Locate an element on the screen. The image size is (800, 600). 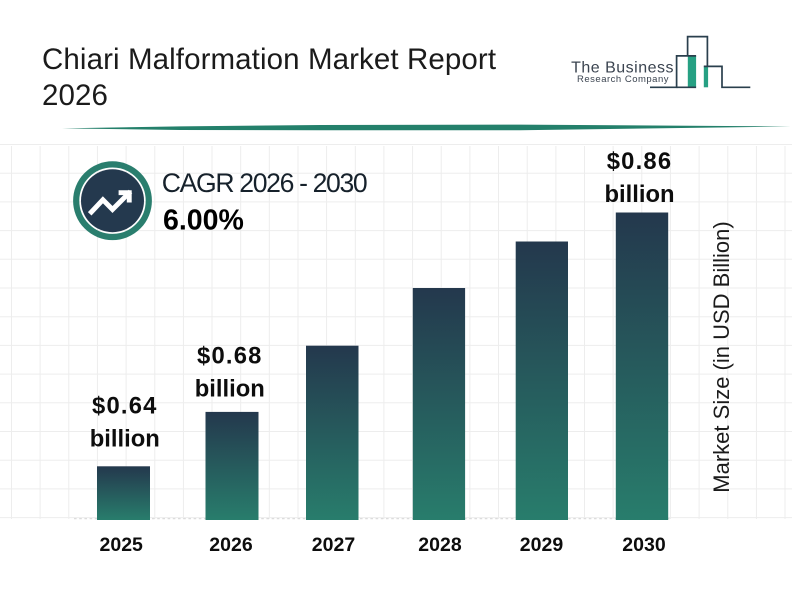
svg-text: $0.86 is located at coordinates (640, 161).